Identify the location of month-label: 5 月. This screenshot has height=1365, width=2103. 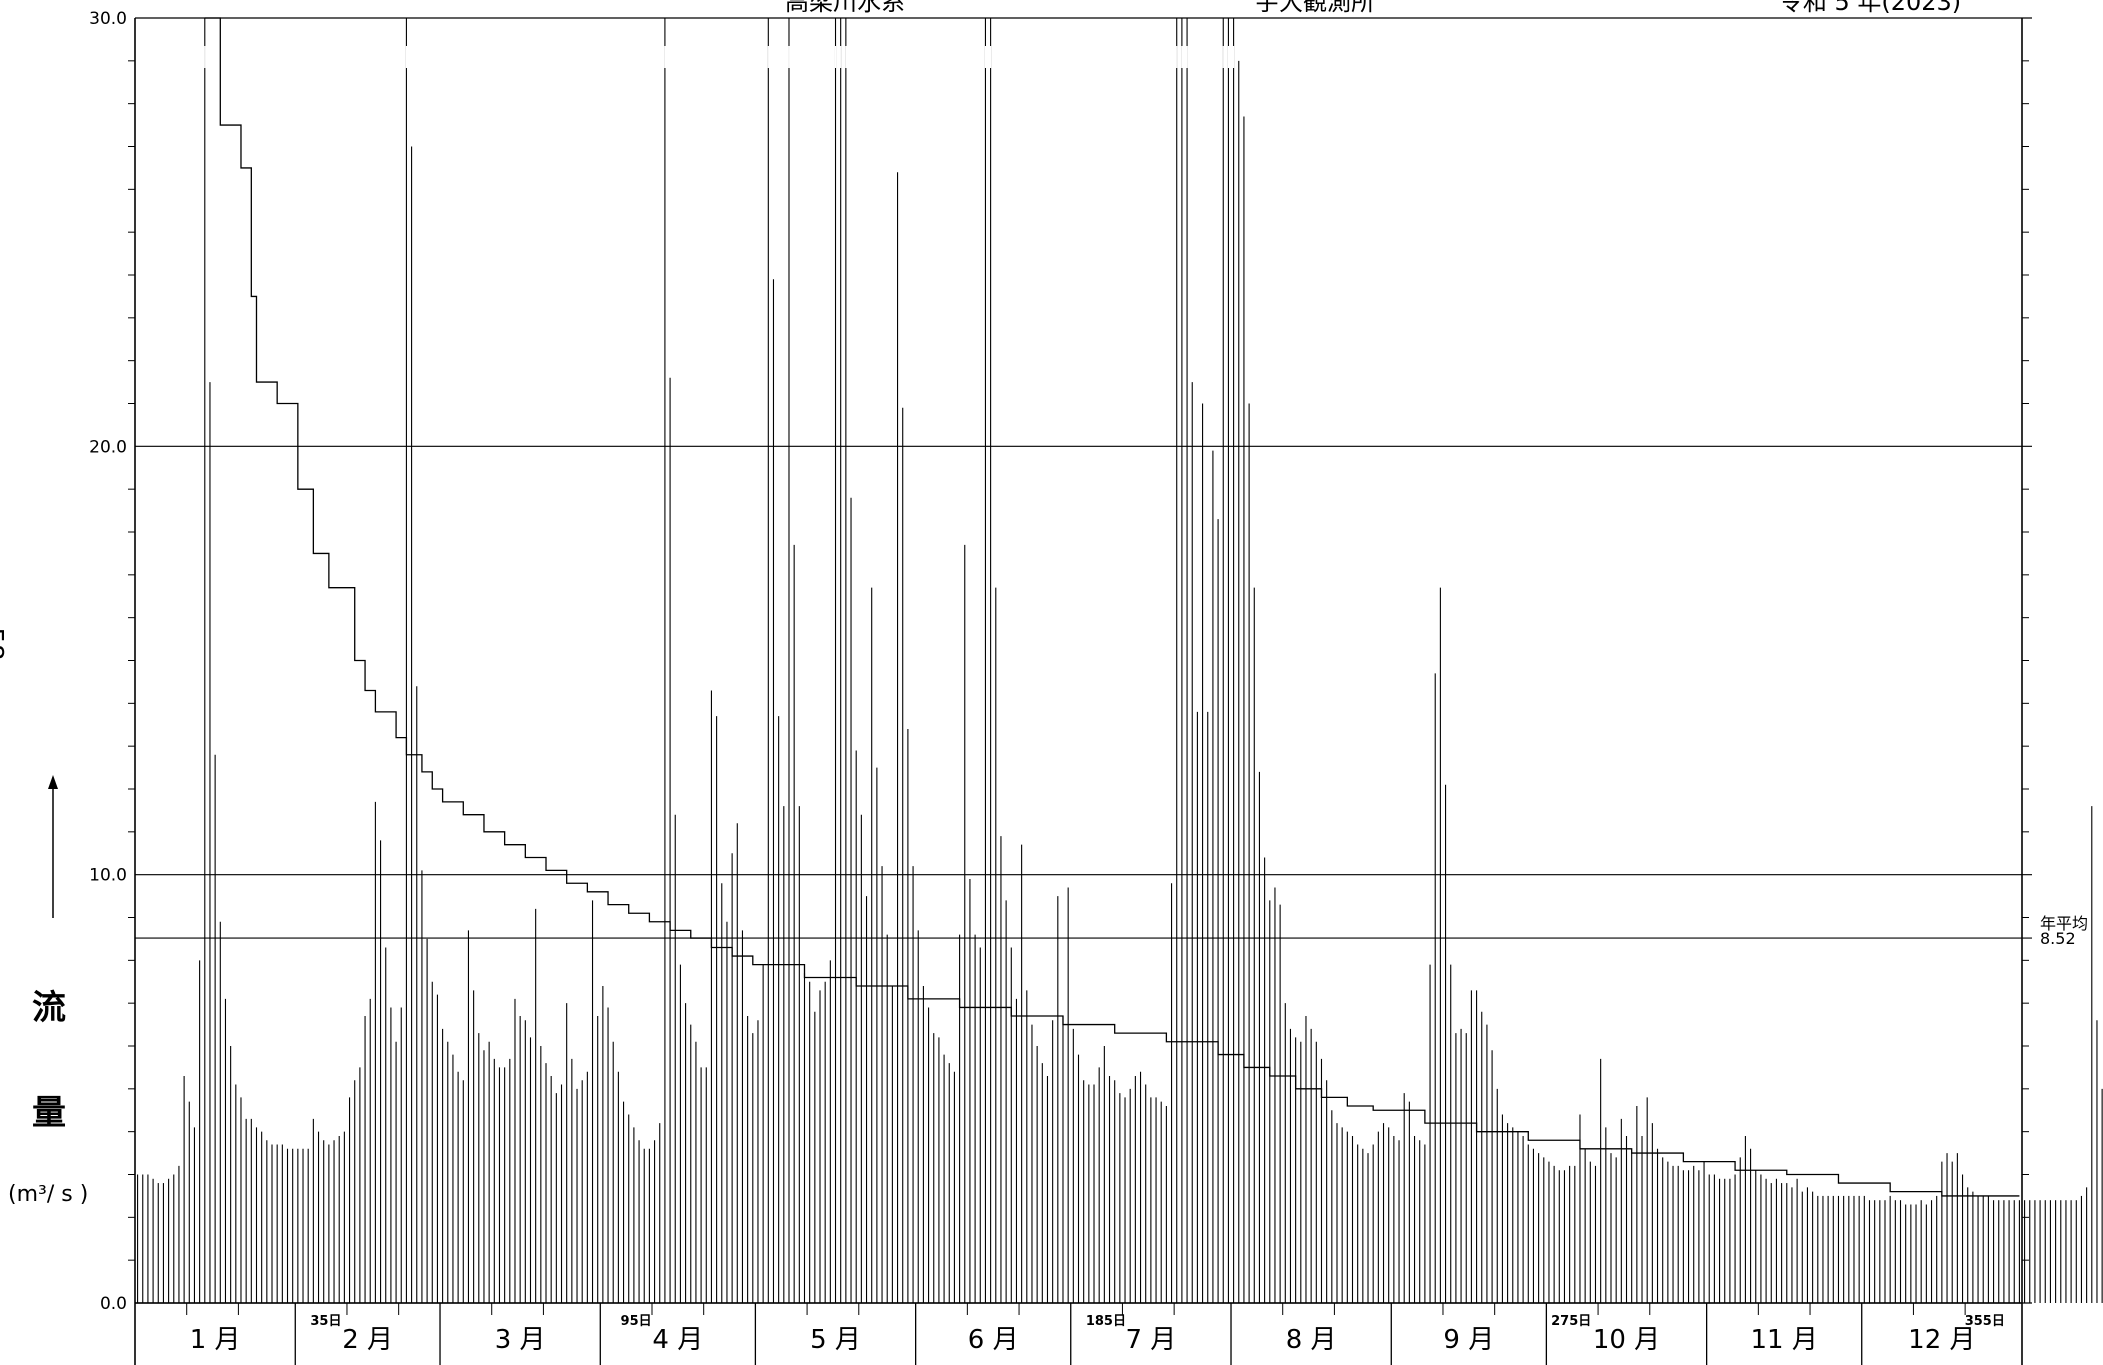
(835, 1340).